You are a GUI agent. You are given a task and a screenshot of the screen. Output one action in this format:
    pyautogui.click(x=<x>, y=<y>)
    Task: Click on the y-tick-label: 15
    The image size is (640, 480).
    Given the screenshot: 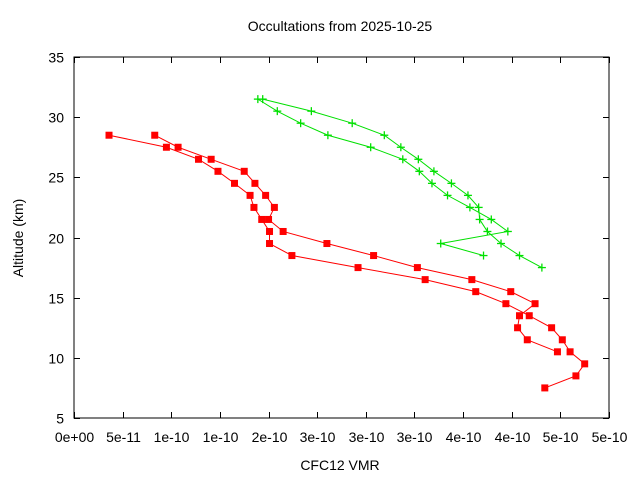 What is the action you would take?
    pyautogui.click(x=56, y=299)
    